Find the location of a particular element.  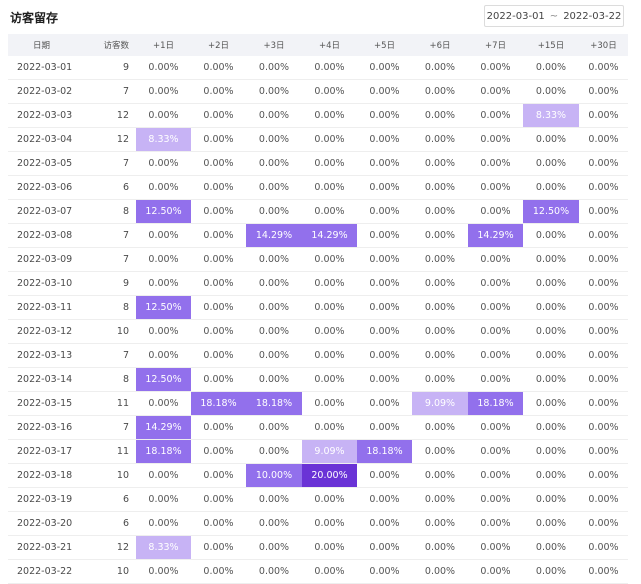

col-header-date: 日期 is located at coordinates (52, 45).